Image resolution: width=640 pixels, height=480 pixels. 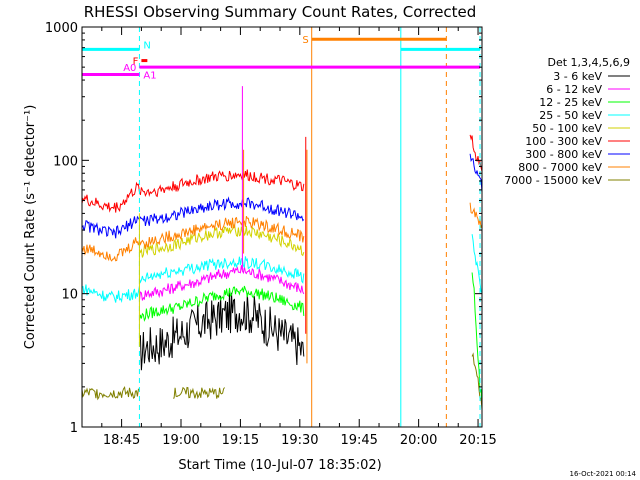 I want to click on legend-entry-50-100-kev: 50 - 100 keV, so click(x=581, y=128).